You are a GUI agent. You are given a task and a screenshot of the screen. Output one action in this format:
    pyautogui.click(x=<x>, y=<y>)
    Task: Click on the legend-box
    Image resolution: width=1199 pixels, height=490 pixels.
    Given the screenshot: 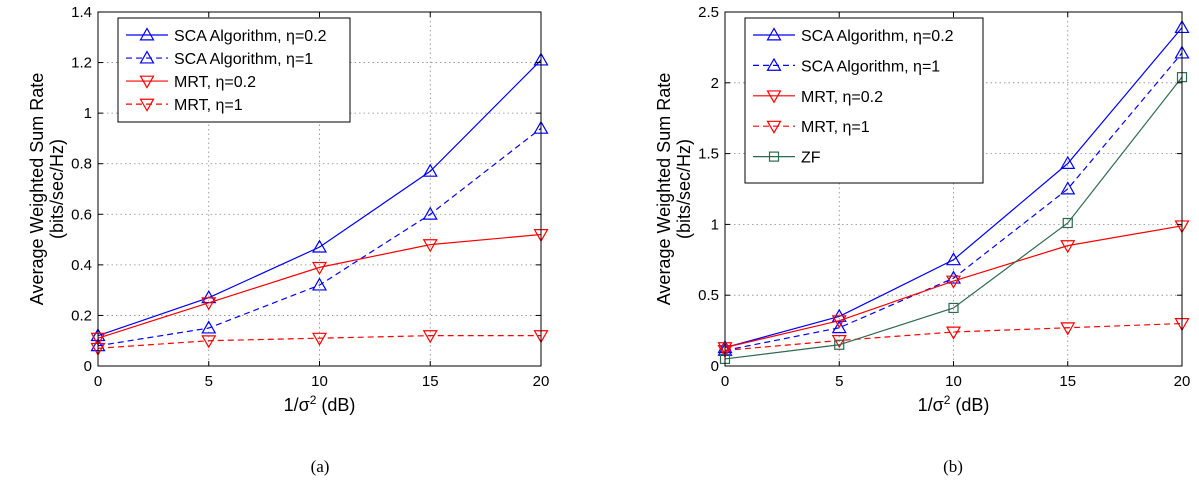 What is the action you would take?
    pyautogui.click(x=864, y=100)
    